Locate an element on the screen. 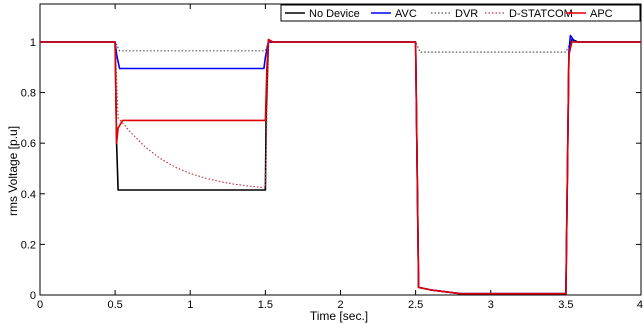 The width and height of the screenshot is (643, 324). legend-entry-label: DVR is located at coordinates (466, 14).